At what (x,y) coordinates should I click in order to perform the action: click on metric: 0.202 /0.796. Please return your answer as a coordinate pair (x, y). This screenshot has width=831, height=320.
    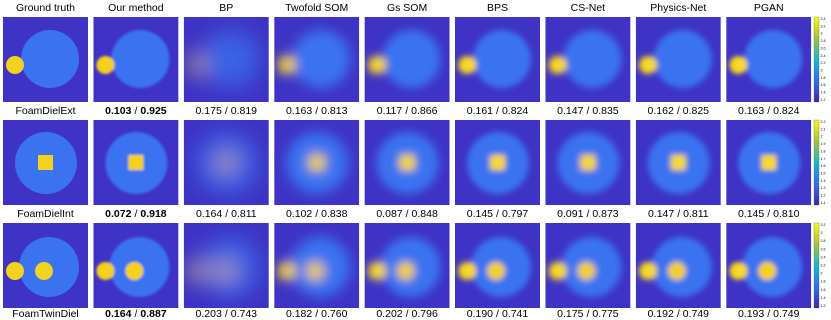
    Looking at the image, I should click on (407, 314).